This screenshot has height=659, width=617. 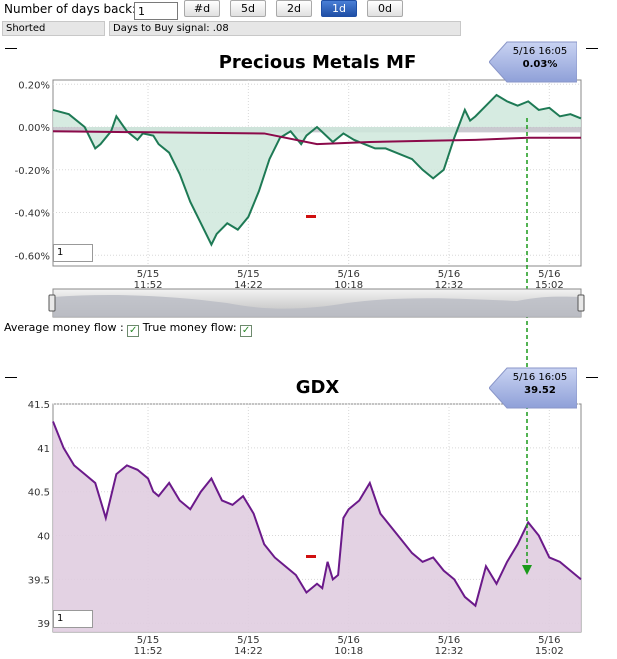 I want to click on signal-status: Days to Buy signal: .08, so click(x=285, y=28).